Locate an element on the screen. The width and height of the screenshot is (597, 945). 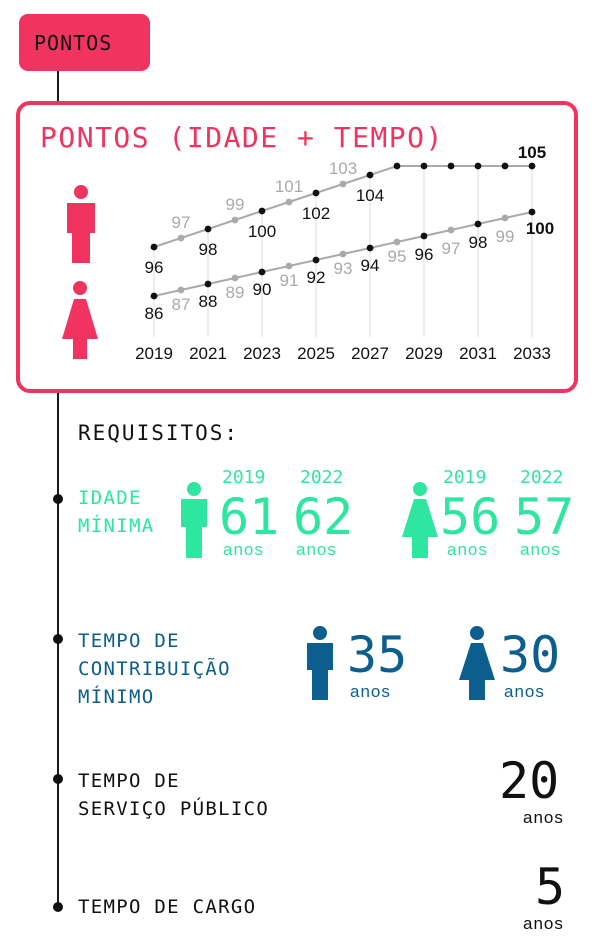
x-tick-label: 2029 is located at coordinates (424, 353).